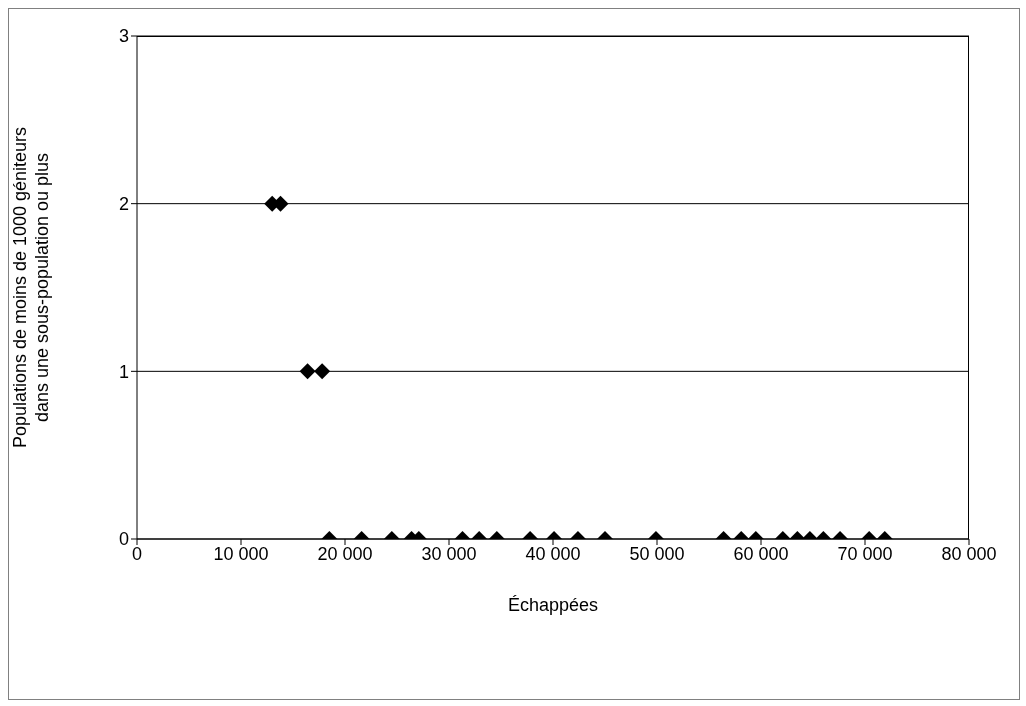  Describe the element at coordinates (123, 371) in the screenshot. I see `y-tick-label: 1` at that location.